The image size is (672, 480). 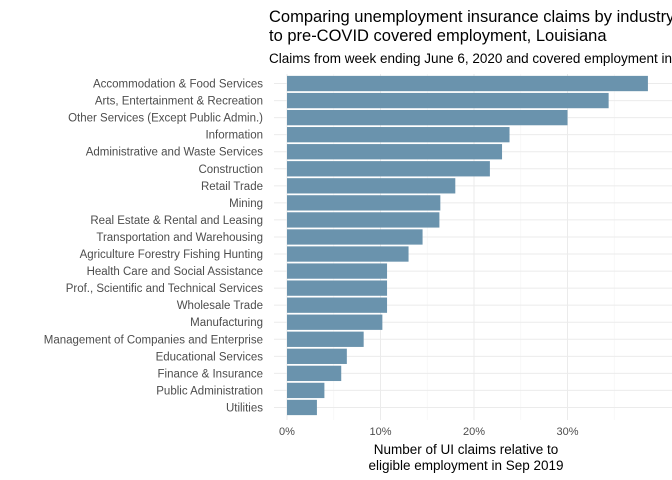 I want to click on x-axis-title-line-2: eligible employment in Sep 2019, so click(x=465, y=465).